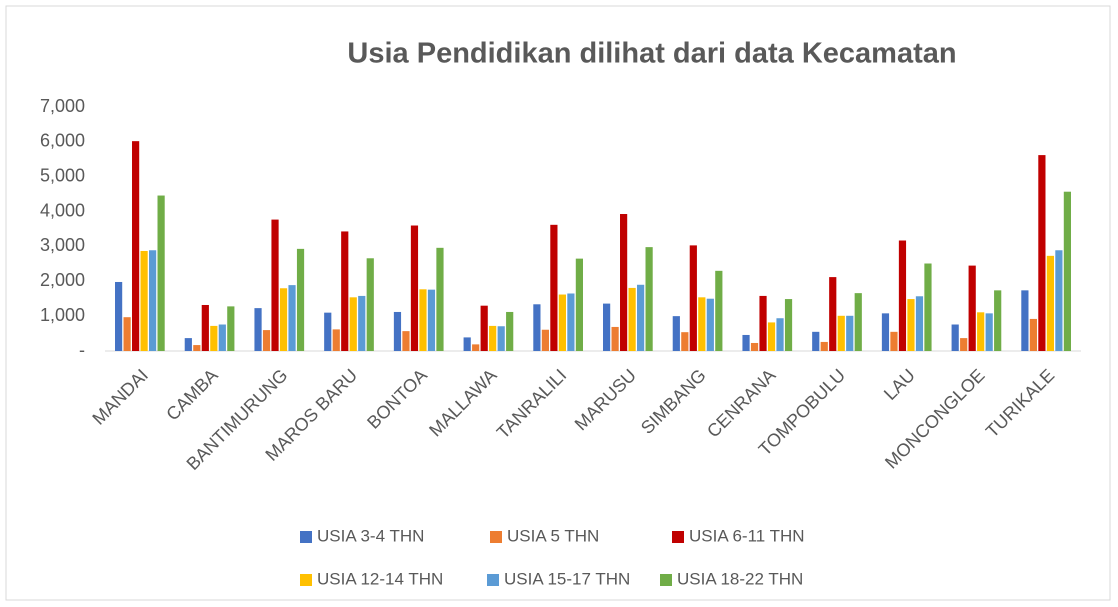 The image size is (1118, 607). What do you see at coordinates (82, 350) in the screenshot?
I see `y-tick-label: -` at bounding box center [82, 350].